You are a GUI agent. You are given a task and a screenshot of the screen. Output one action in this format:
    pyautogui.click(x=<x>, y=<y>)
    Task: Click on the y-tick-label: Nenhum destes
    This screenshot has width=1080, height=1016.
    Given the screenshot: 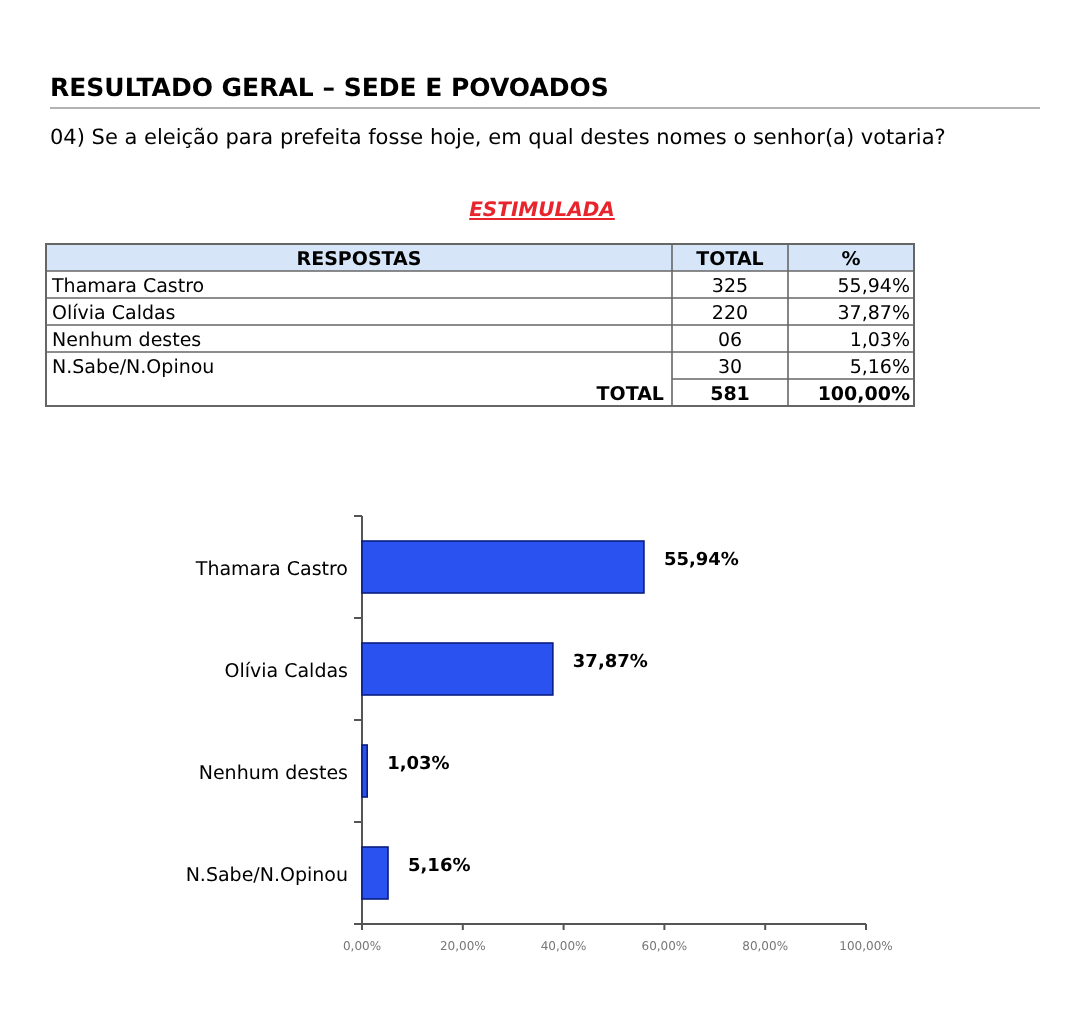 What is the action you would take?
    pyautogui.click(x=273, y=774)
    